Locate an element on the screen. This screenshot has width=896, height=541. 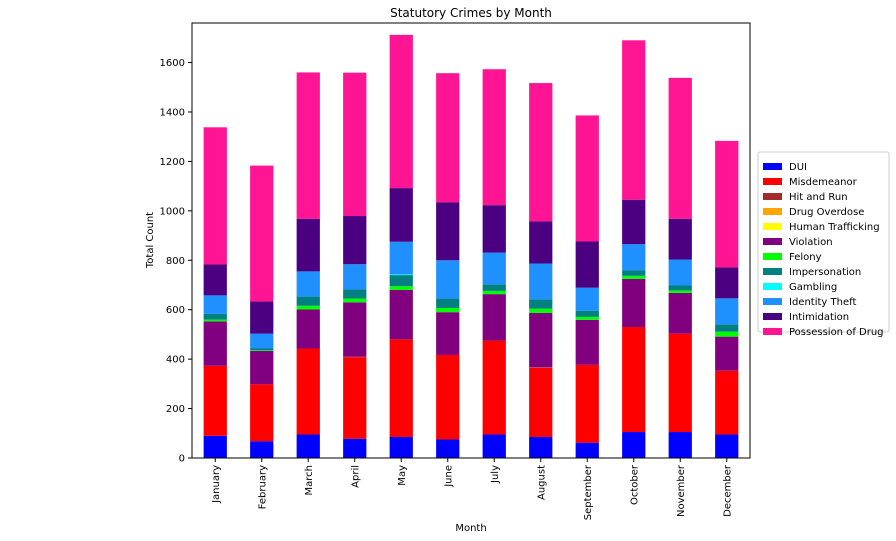
legend-label: Misdemeanor is located at coordinates (823, 182).